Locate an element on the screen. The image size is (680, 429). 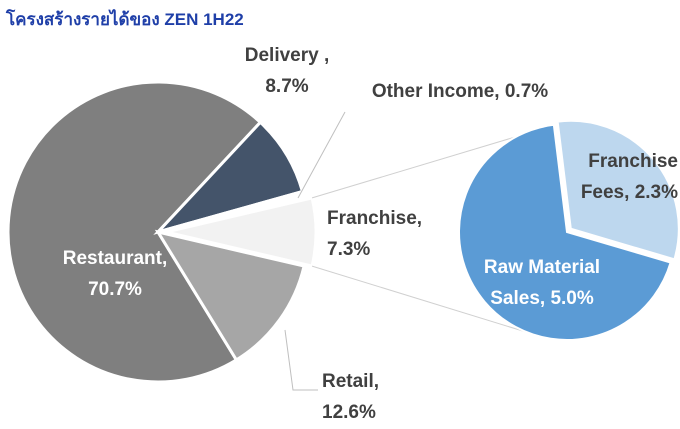
data-label: Retail, 12.6% is located at coordinates (367, 397).